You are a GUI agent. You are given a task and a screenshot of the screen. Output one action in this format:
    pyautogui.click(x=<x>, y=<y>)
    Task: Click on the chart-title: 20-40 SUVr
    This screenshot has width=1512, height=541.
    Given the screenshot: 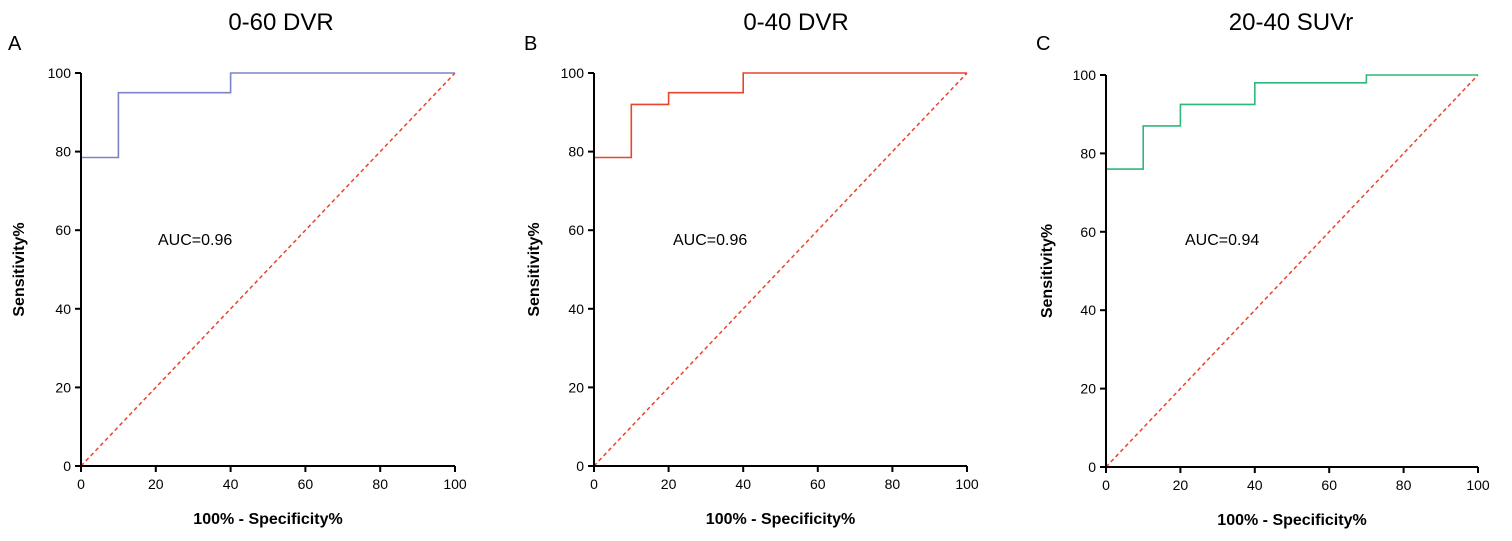 What is the action you would take?
    pyautogui.click(x=1291, y=22)
    